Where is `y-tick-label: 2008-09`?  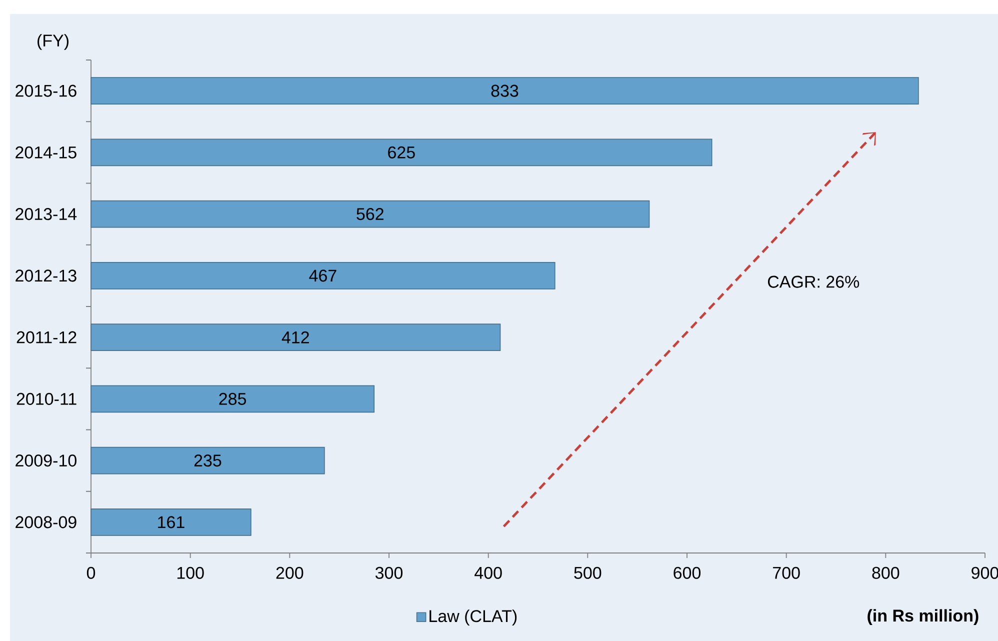 y-tick-label: 2008-09 is located at coordinates (46, 522).